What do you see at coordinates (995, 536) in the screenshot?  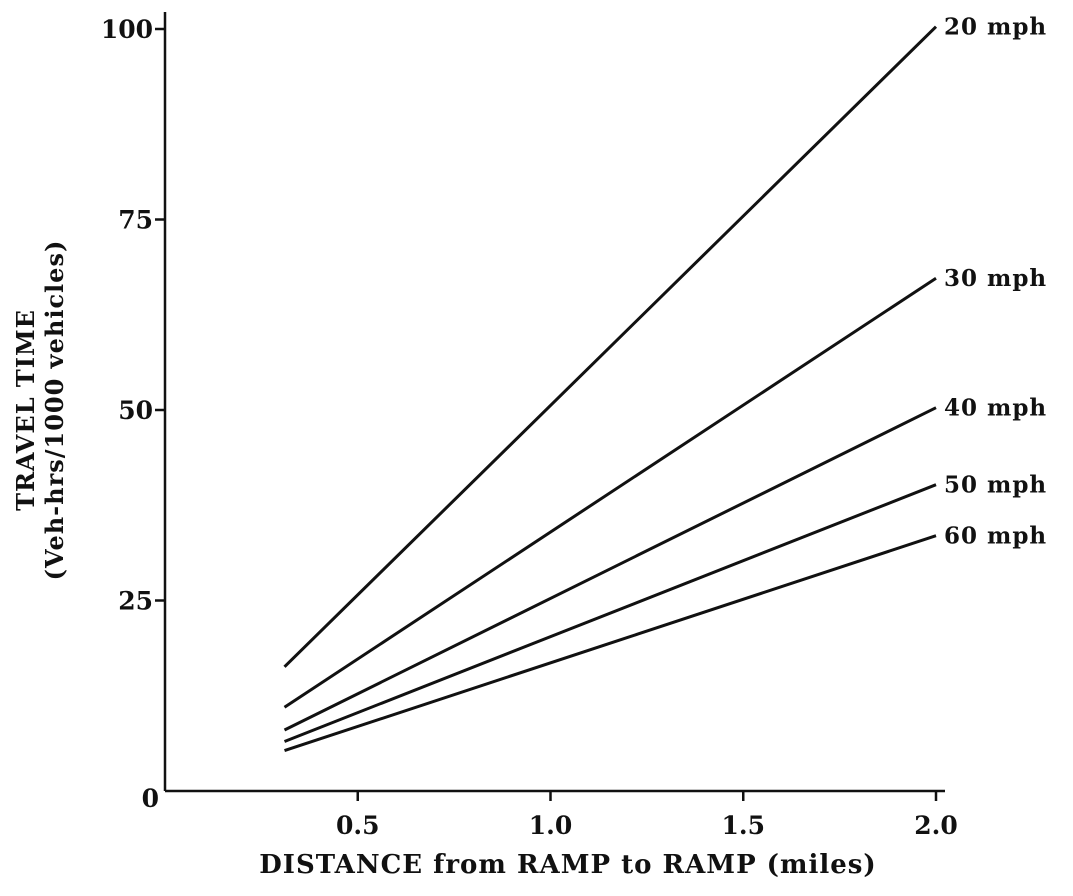 I see `series-label: 60 mph` at bounding box center [995, 536].